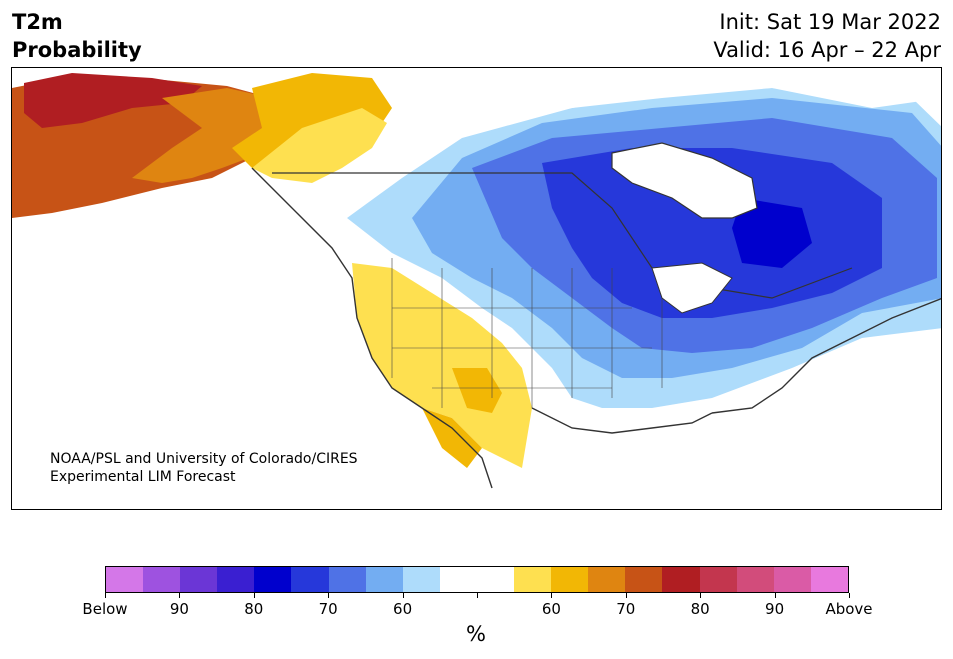  I want to click on region-baja-gold, so click(452, 438).